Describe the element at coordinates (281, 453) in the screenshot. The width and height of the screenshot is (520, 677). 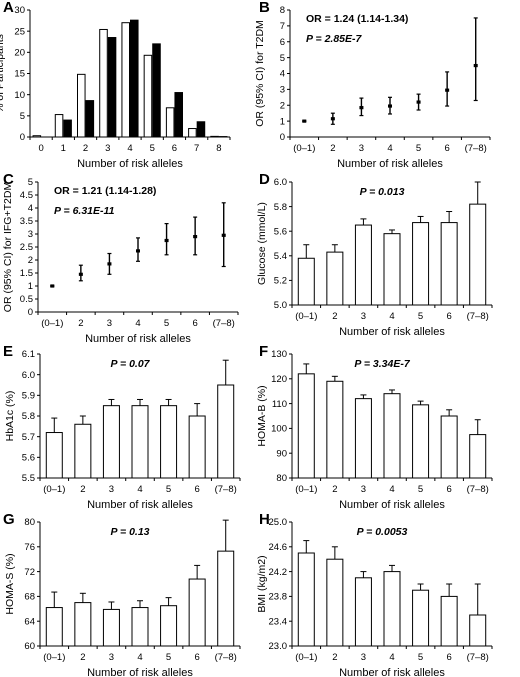
I see `y-tick-label: 90` at that location.